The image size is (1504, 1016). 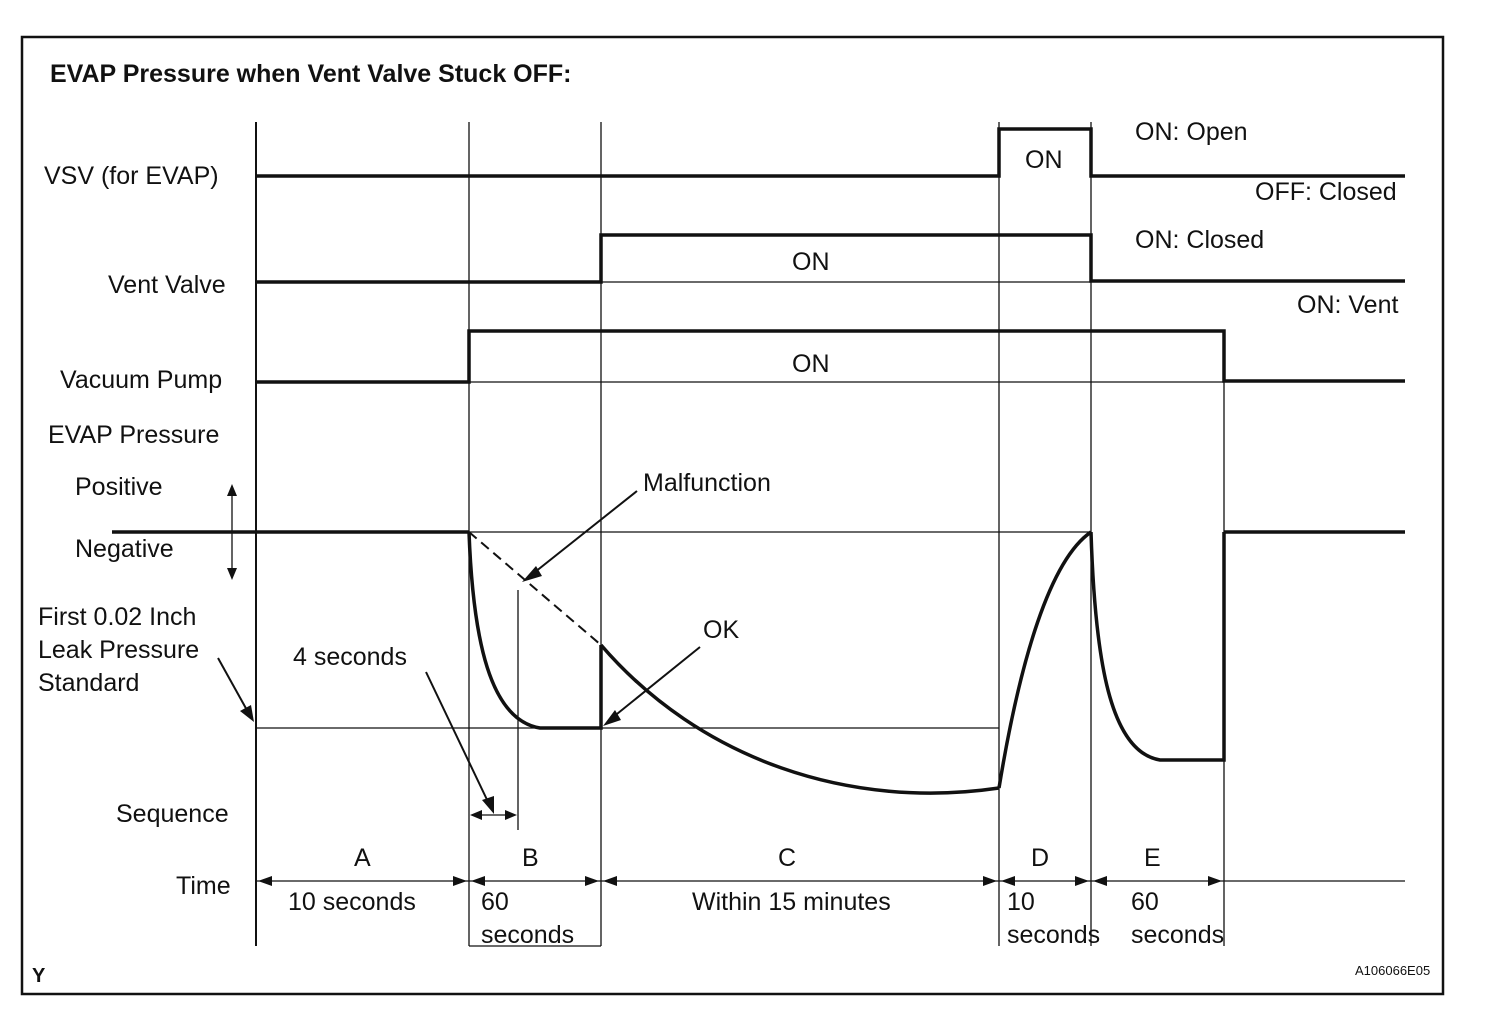 I want to click on time-axis, so click(x=830, y=911).